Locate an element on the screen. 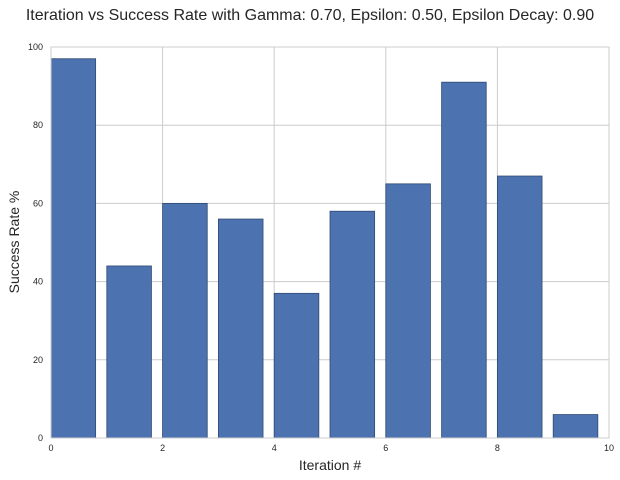 The height and width of the screenshot is (480, 620). y-tick-labels: 0 20 40 60 80 100 is located at coordinates (35, 242).